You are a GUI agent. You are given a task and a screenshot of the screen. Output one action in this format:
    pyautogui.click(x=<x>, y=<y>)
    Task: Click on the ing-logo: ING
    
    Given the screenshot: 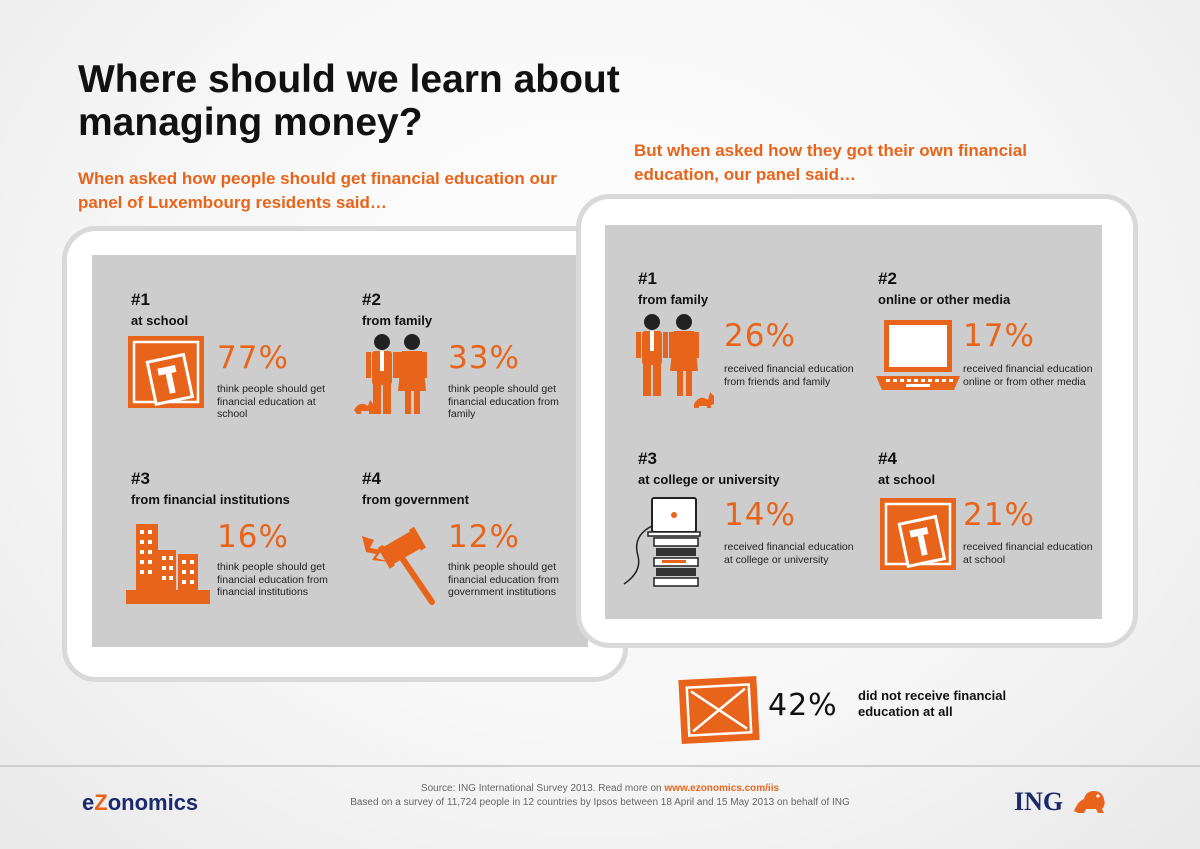 What is the action you would take?
    pyautogui.click(x=1061, y=802)
    